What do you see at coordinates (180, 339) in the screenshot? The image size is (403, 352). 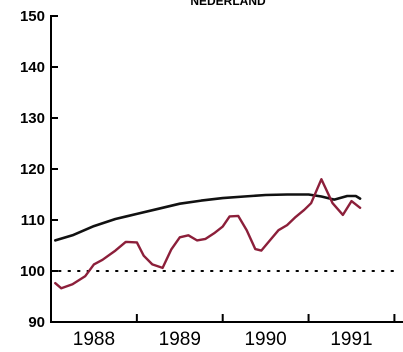 I see `x-tick-label-1989: 1989` at bounding box center [180, 339].